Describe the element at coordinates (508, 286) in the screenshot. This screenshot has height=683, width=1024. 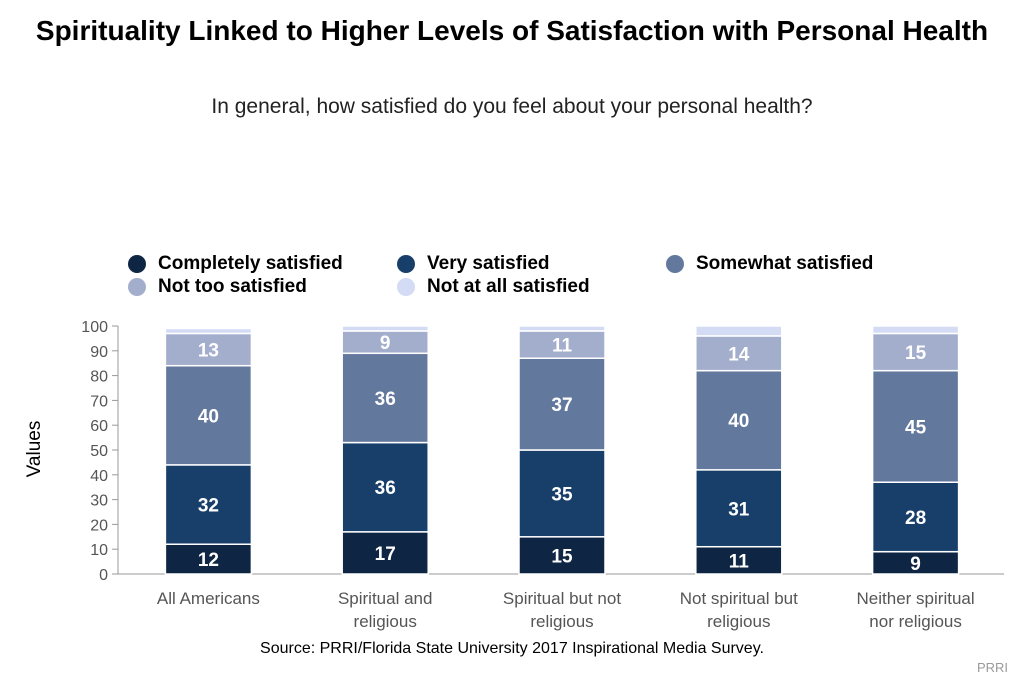
I see `legend-label-not-at-all-satisfied: Not at all satisfied` at that location.